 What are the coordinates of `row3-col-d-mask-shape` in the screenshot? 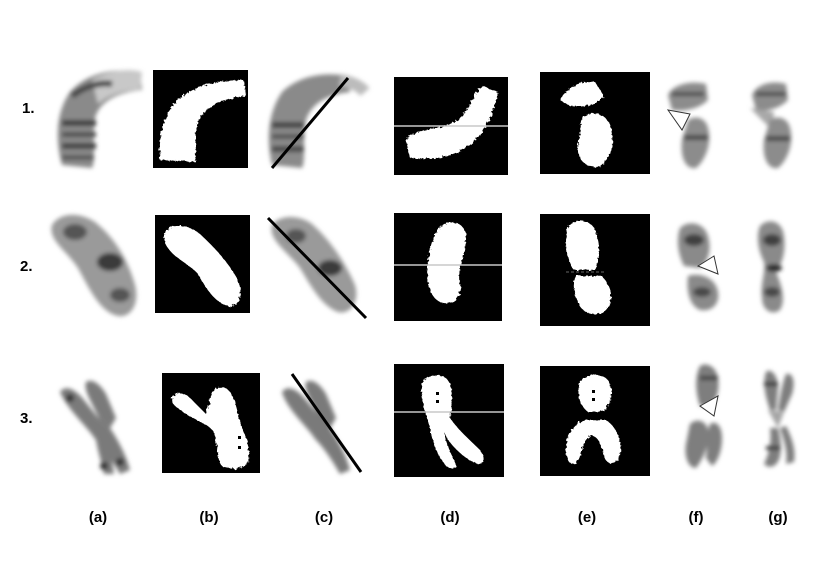 It's located at (452, 422).